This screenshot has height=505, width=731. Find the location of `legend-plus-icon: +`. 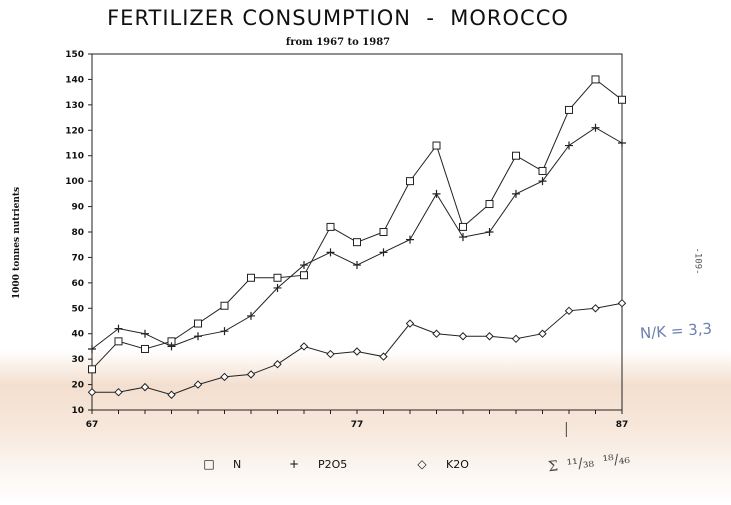

legend-plus-icon: + is located at coordinates (294, 464).